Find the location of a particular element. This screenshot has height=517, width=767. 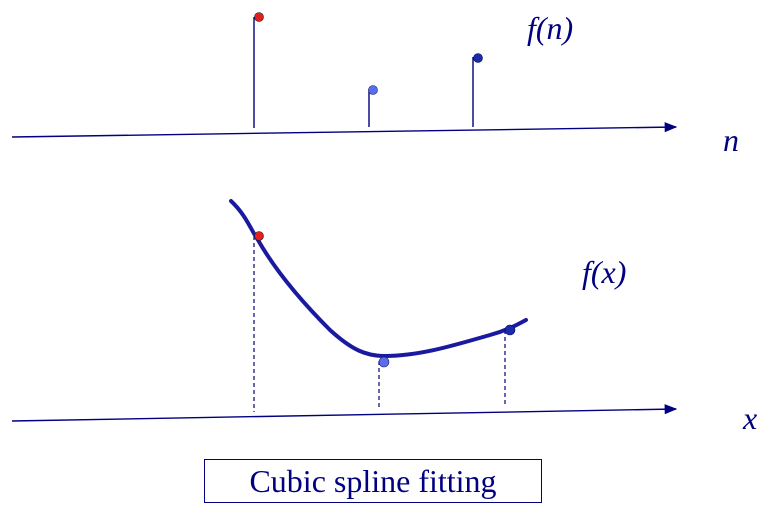

caption-text: Cubic spline fitting is located at coordinates (373, 480).